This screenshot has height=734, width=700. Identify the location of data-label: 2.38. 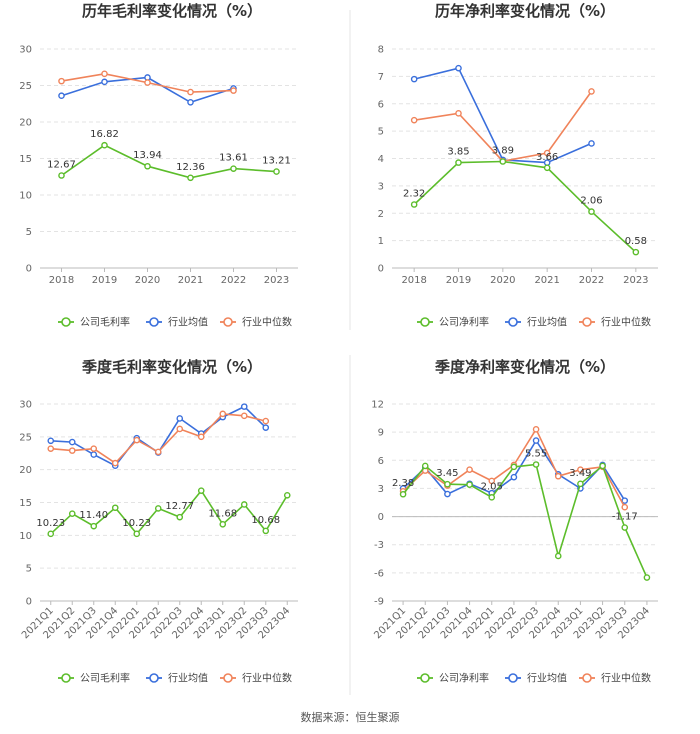
(403, 483).